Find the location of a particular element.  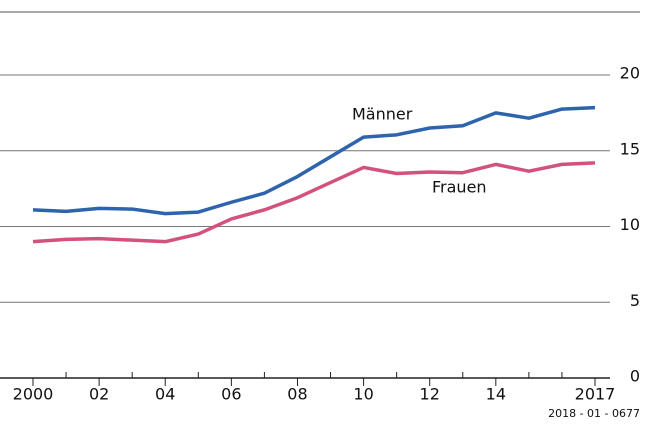

y-tick-label: 10 is located at coordinates (630, 224).